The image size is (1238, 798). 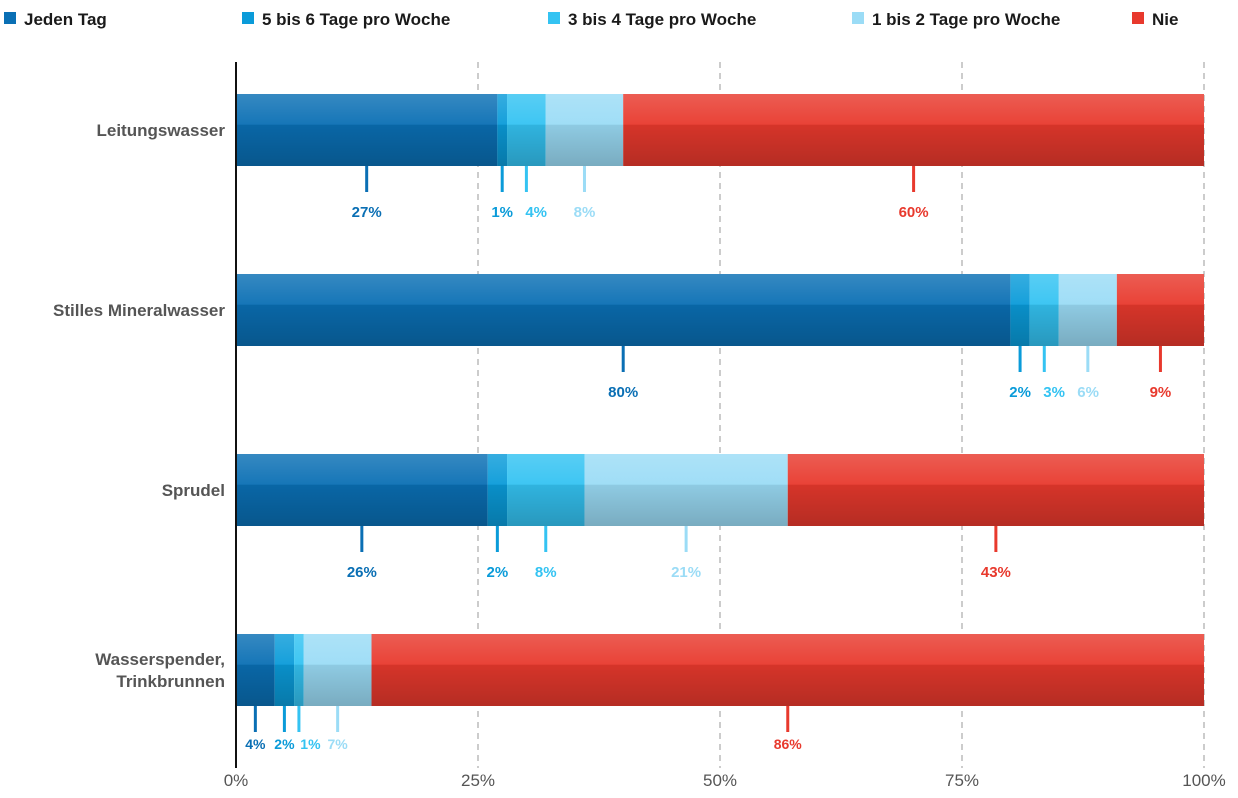 I want to click on legend-label: 3 bis 4 Tage pro Woche, so click(x=662, y=19).